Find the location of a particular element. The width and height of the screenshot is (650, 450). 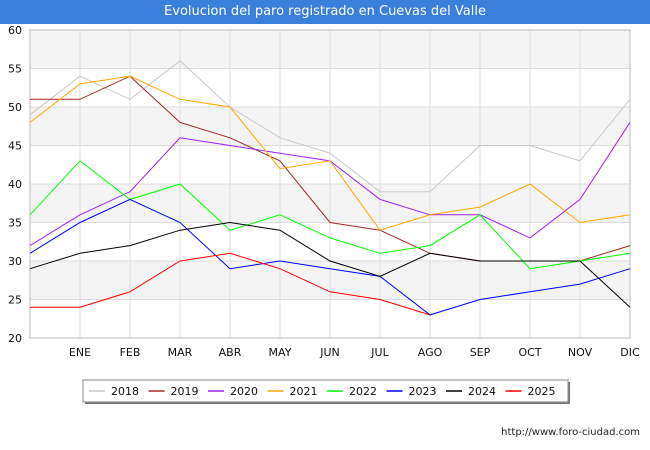

legend-label-2020: 2020 is located at coordinates (244, 391).